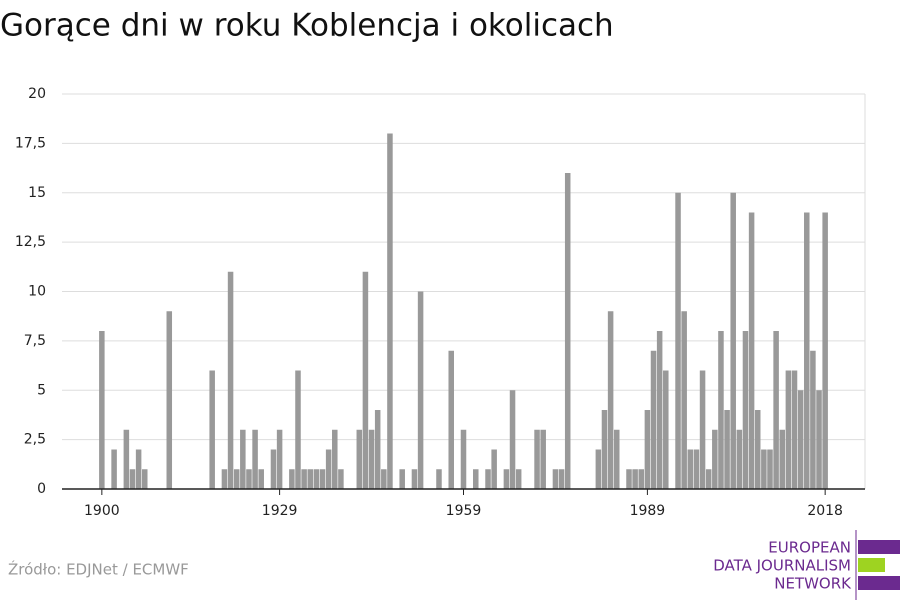 This screenshot has width=900, height=600. I want to click on y-tick-label: 10, so click(37, 292).